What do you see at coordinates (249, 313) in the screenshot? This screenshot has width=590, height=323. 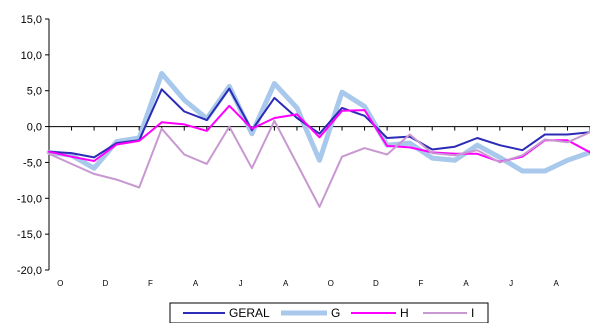 I see `legend-label-geral: GERAL` at bounding box center [249, 313].